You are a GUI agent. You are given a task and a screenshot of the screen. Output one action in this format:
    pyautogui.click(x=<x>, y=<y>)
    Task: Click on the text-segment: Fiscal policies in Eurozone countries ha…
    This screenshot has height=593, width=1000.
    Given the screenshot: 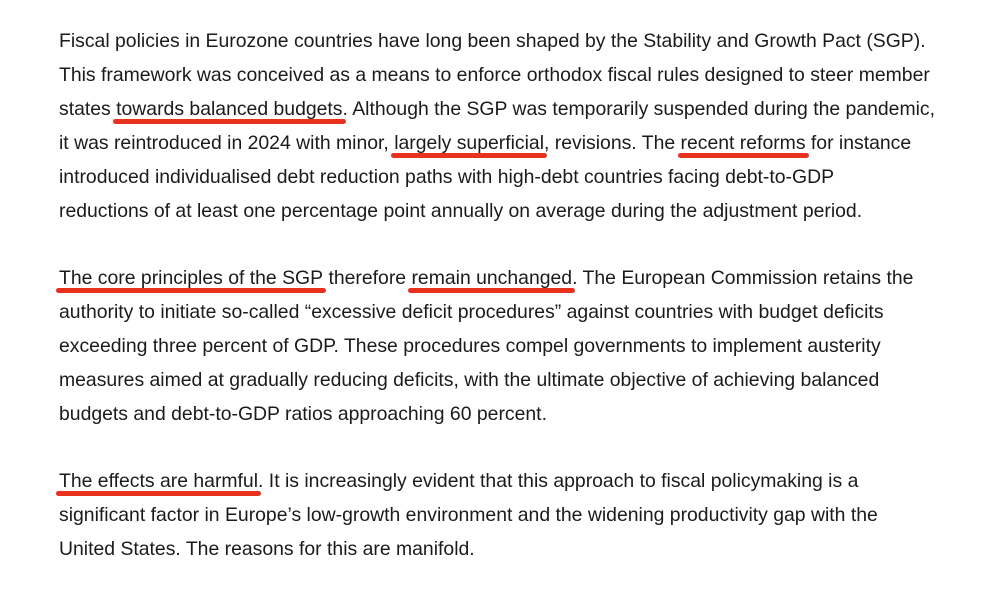 What is the action you would take?
    pyautogui.click(x=492, y=41)
    